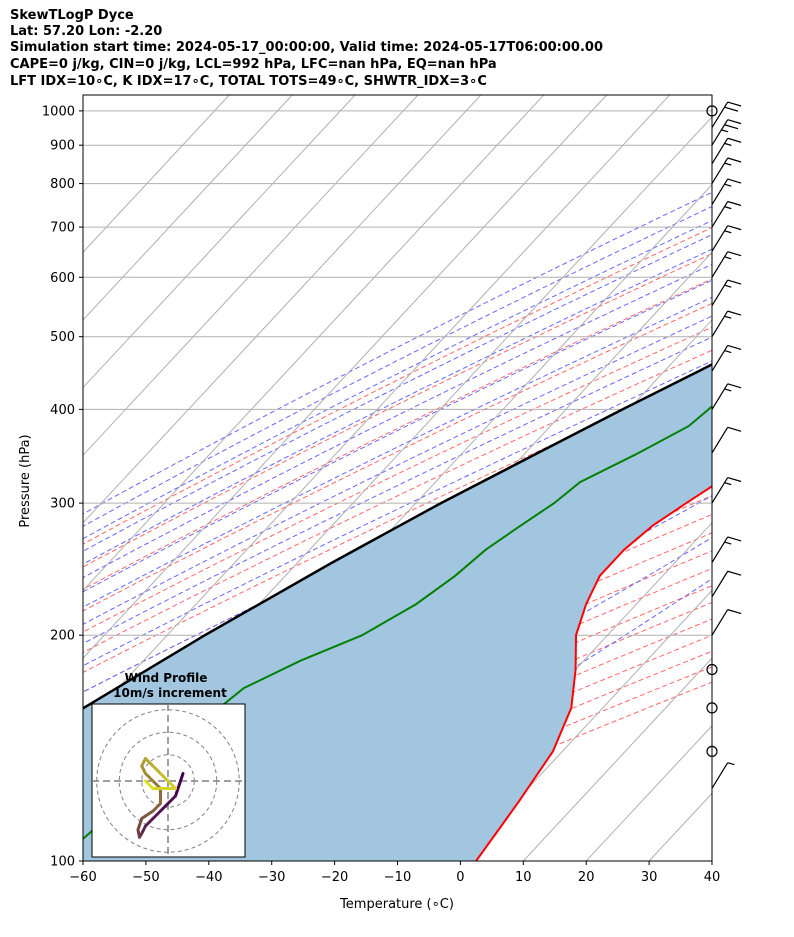 This screenshot has height=937, width=794. I want to click on title-latlon: Lat: 57.20 Lon: -2.20, so click(86, 31).